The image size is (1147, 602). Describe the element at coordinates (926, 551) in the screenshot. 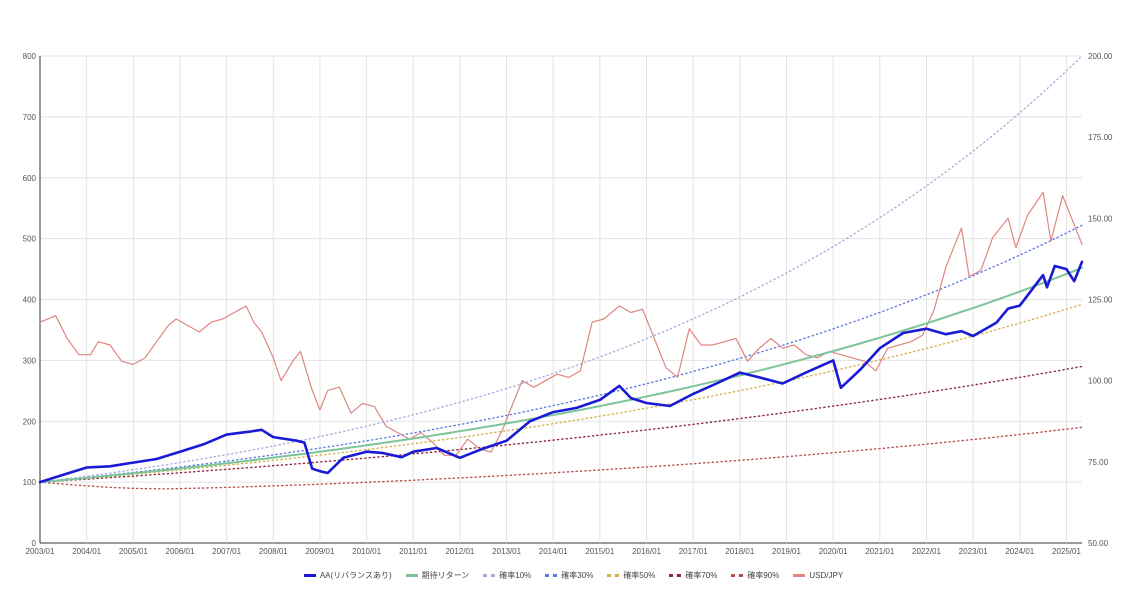

I see `x-tick-label: 2022/01` at that location.